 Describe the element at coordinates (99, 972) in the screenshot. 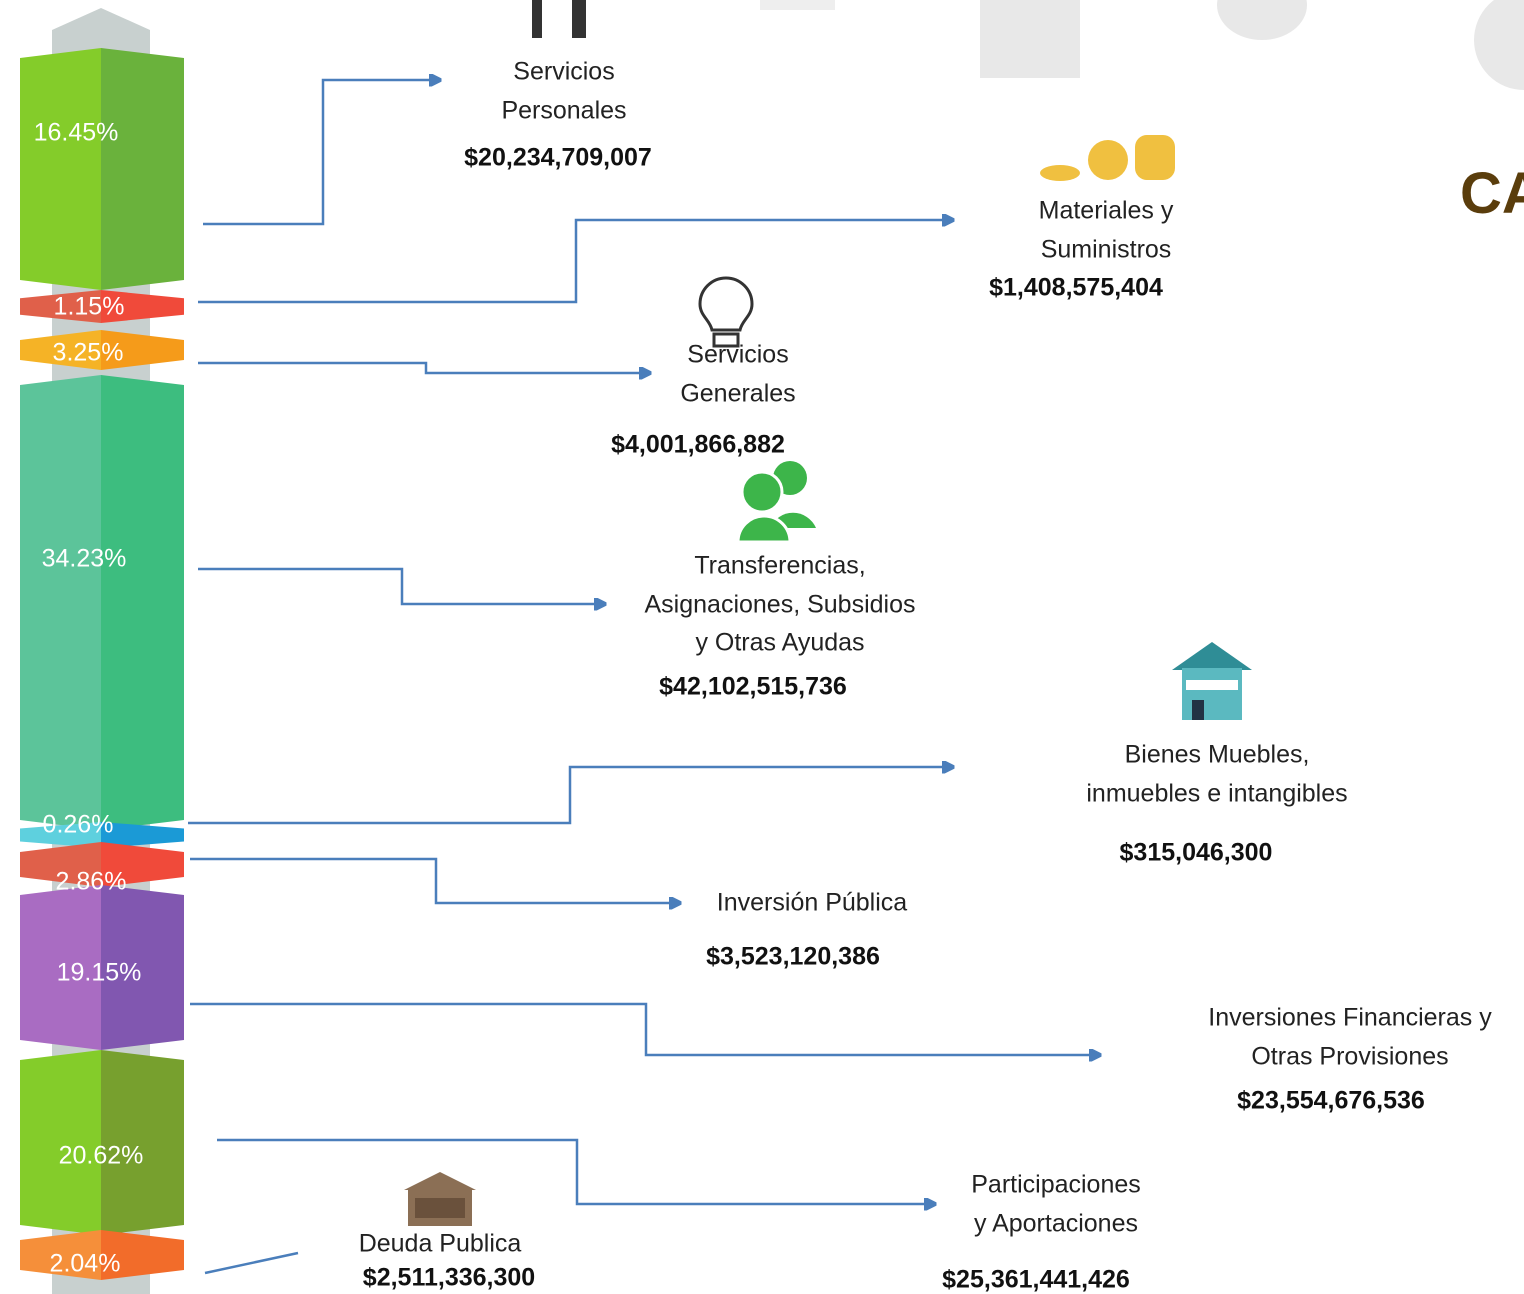

I see `segment-label: 19.15%` at that location.